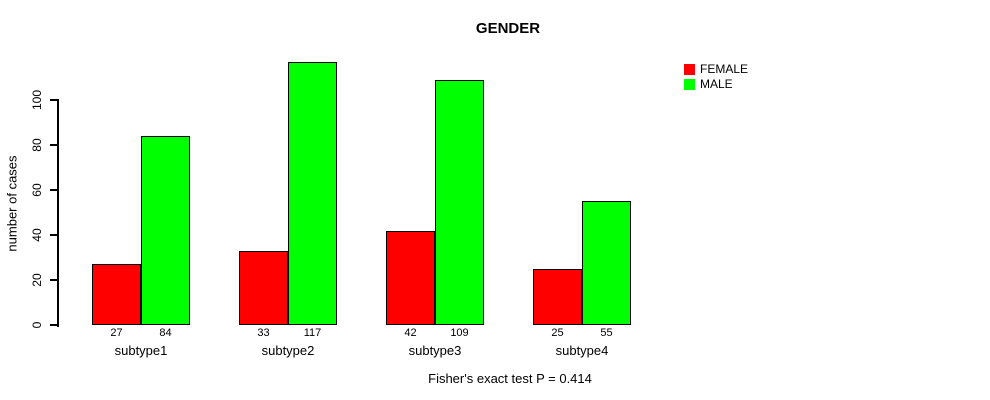  I want to click on legend-label: FEMALE, so click(724, 69).